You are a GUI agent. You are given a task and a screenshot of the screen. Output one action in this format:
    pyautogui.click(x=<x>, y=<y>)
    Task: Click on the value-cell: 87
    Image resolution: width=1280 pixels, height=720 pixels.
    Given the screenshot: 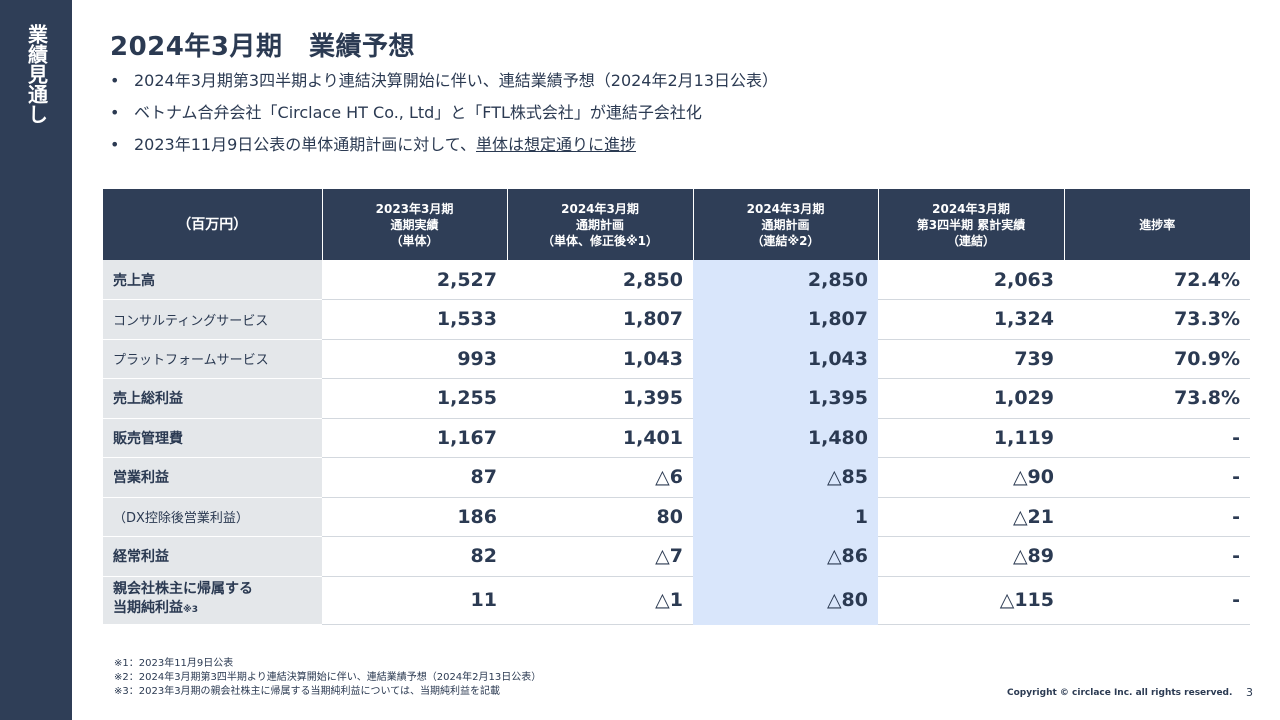 What is the action you would take?
    pyautogui.click(x=414, y=477)
    